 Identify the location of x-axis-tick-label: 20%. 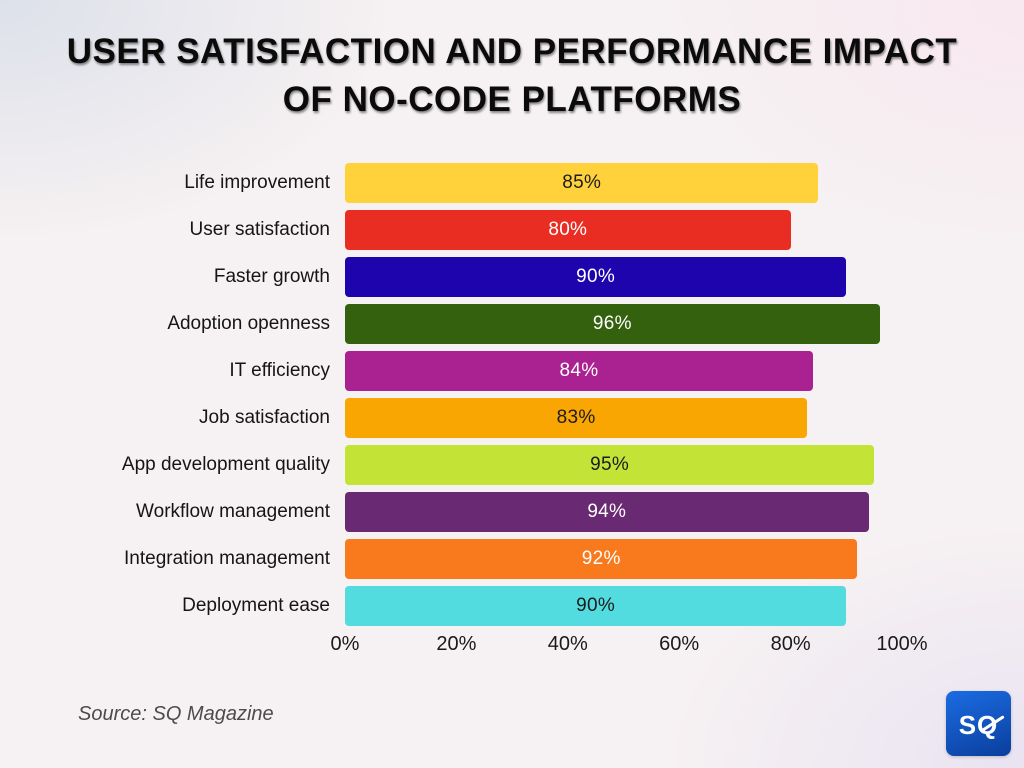
(456, 644).